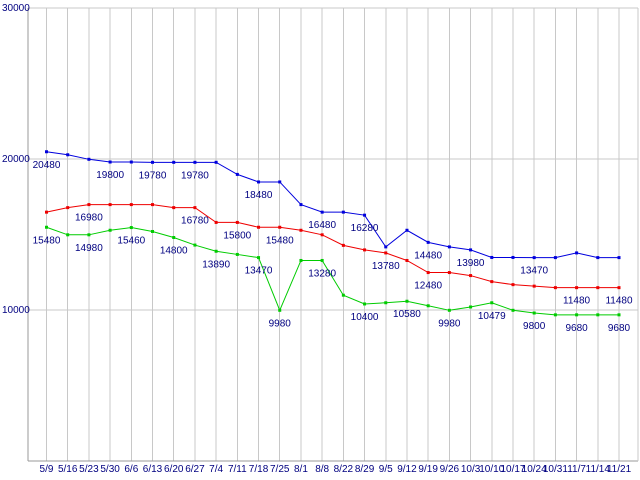 The width and height of the screenshot is (640, 480). What do you see at coordinates (89, 218) in the screenshot?
I see `point-label-red: 16980` at bounding box center [89, 218].